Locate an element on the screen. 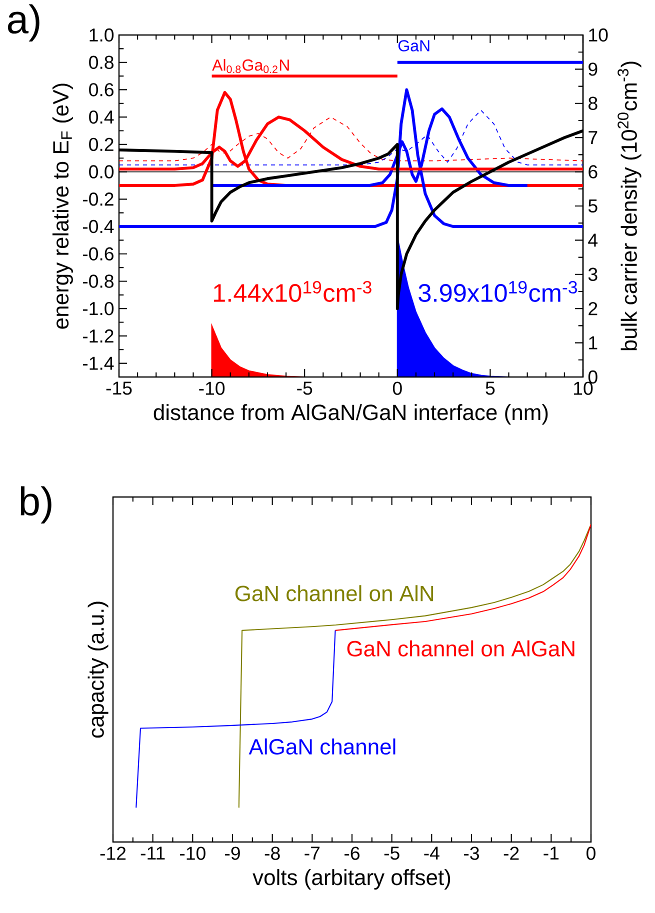 The image size is (655, 913). series-label: GaN channel on AlGaN is located at coordinates (460, 648).